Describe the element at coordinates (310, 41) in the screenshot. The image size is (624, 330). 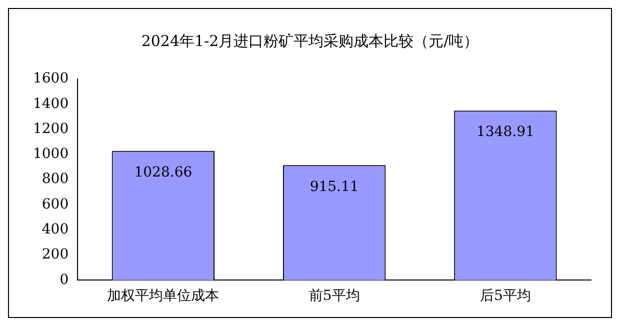
I see `chart-title: 2024年1-2月进口粉矿平均采购成本比较（元/吨）` at that location.